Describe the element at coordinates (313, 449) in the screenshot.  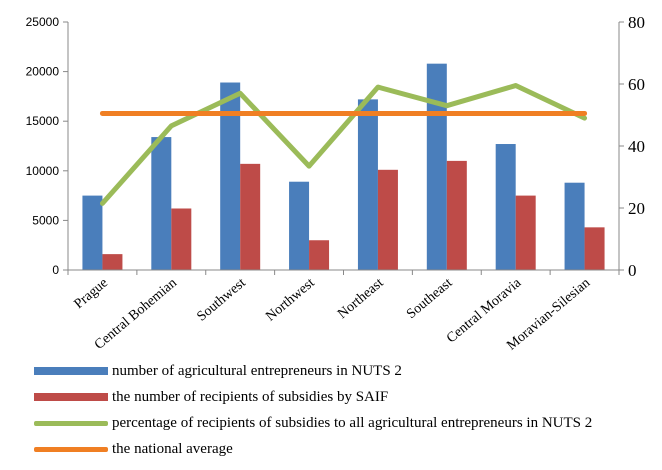
I see `legend-item-national-average: the national average` at that location.